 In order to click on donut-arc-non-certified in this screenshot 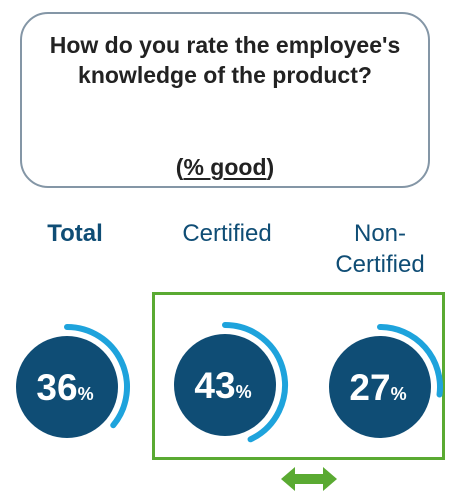, I will do `click(410, 361)`.